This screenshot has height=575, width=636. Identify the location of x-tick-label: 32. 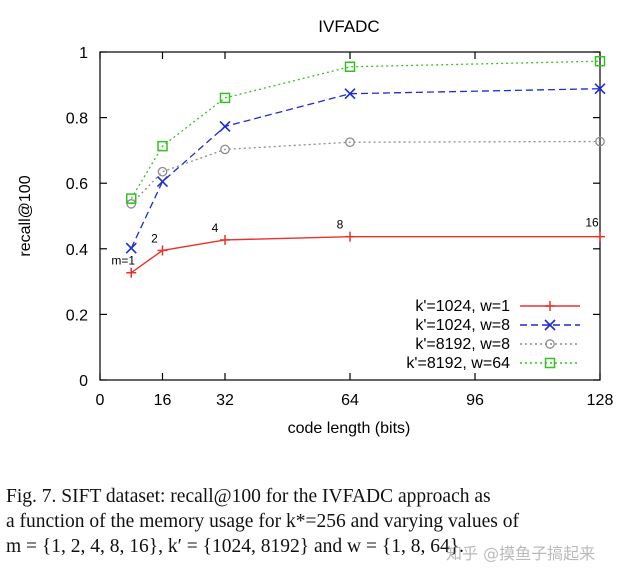
(225, 400).